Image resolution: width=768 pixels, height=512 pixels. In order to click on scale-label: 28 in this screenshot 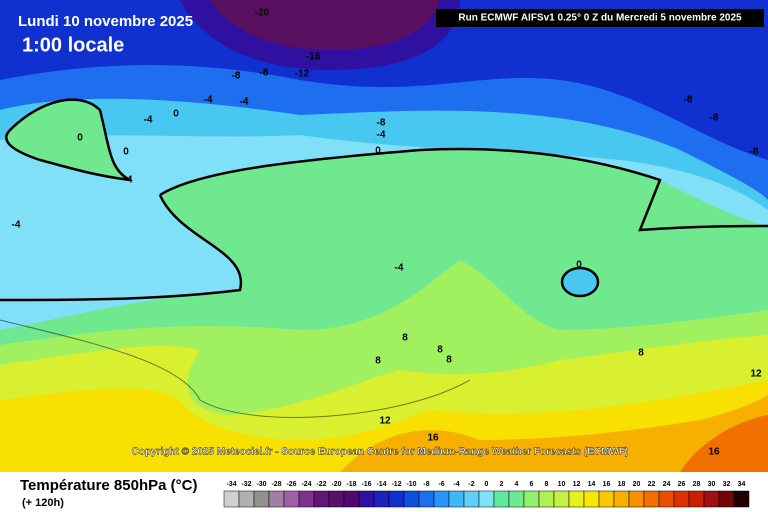, I will do `click(697, 484)`.